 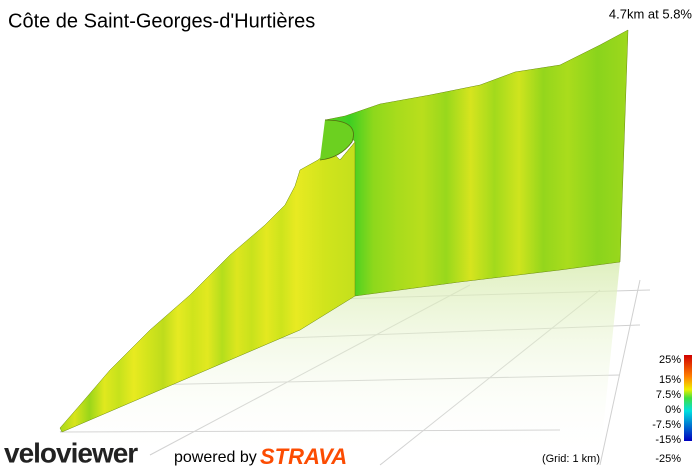 I want to click on legend-label: 25%, so click(x=670, y=360).